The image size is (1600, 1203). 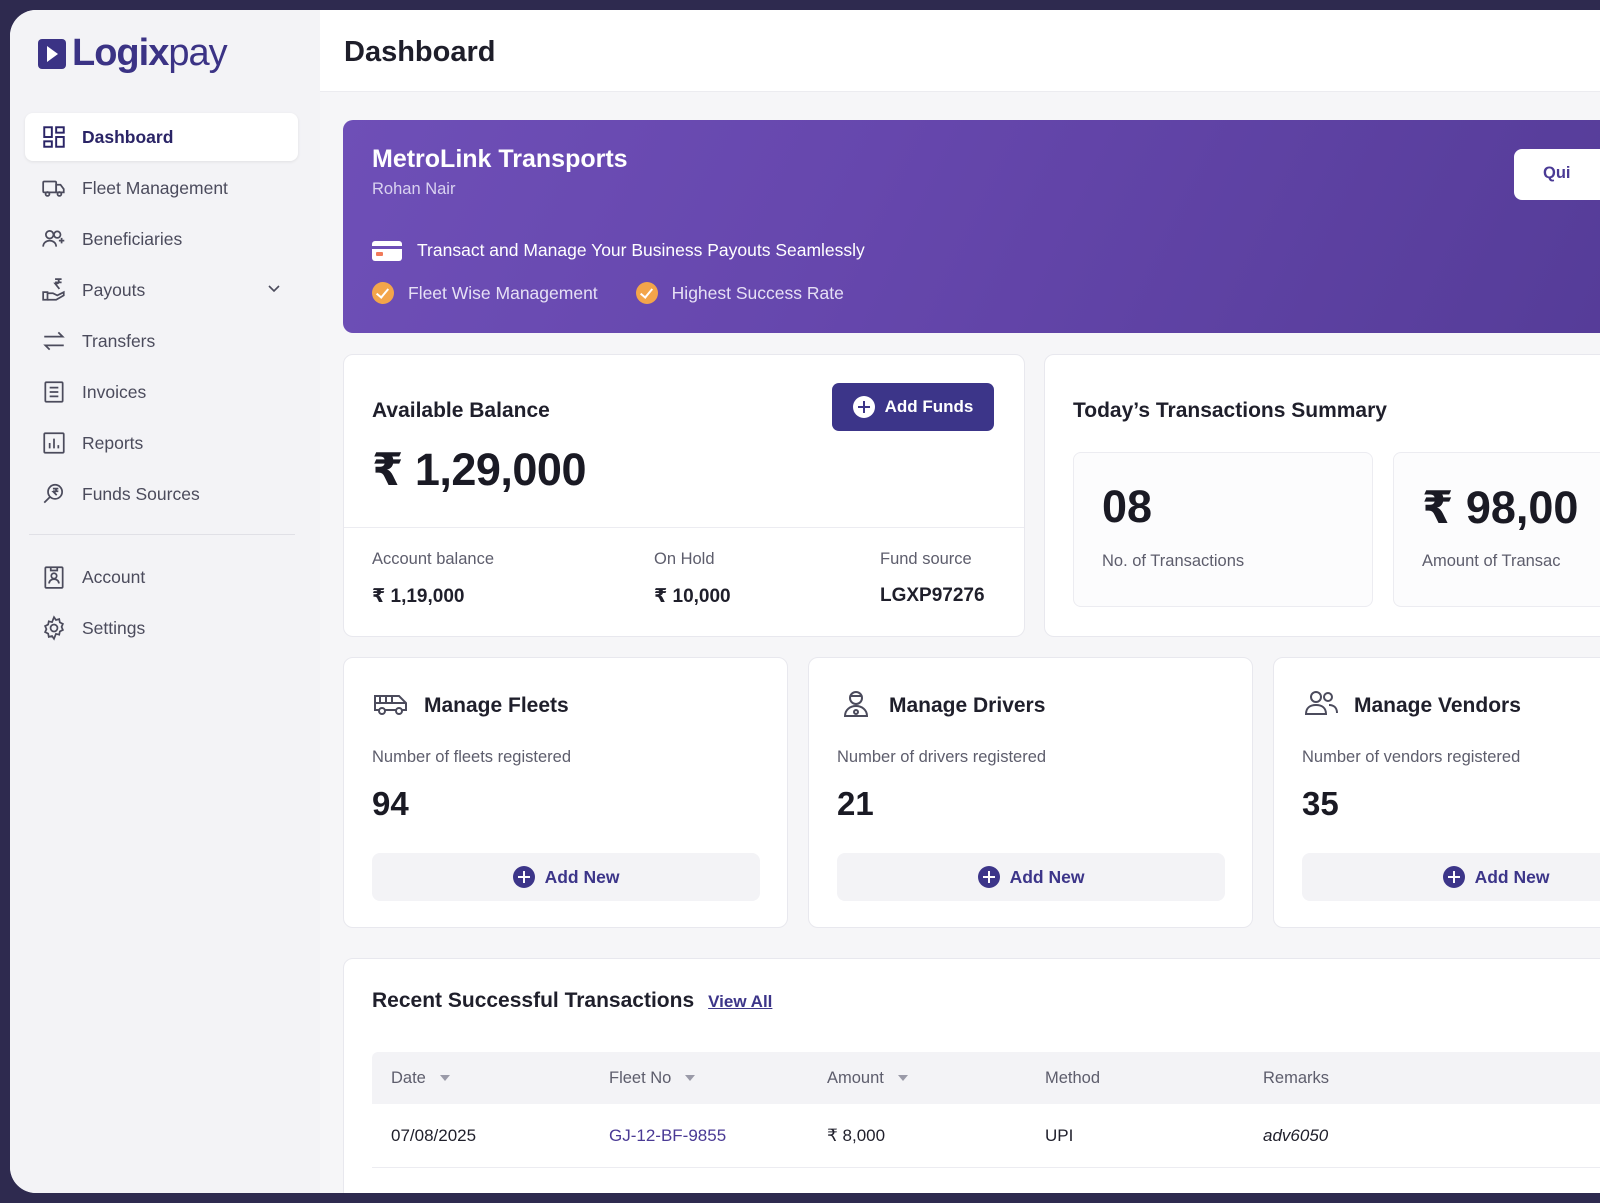 I want to click on topbar: Dashboard, so click(x=960, y=51).